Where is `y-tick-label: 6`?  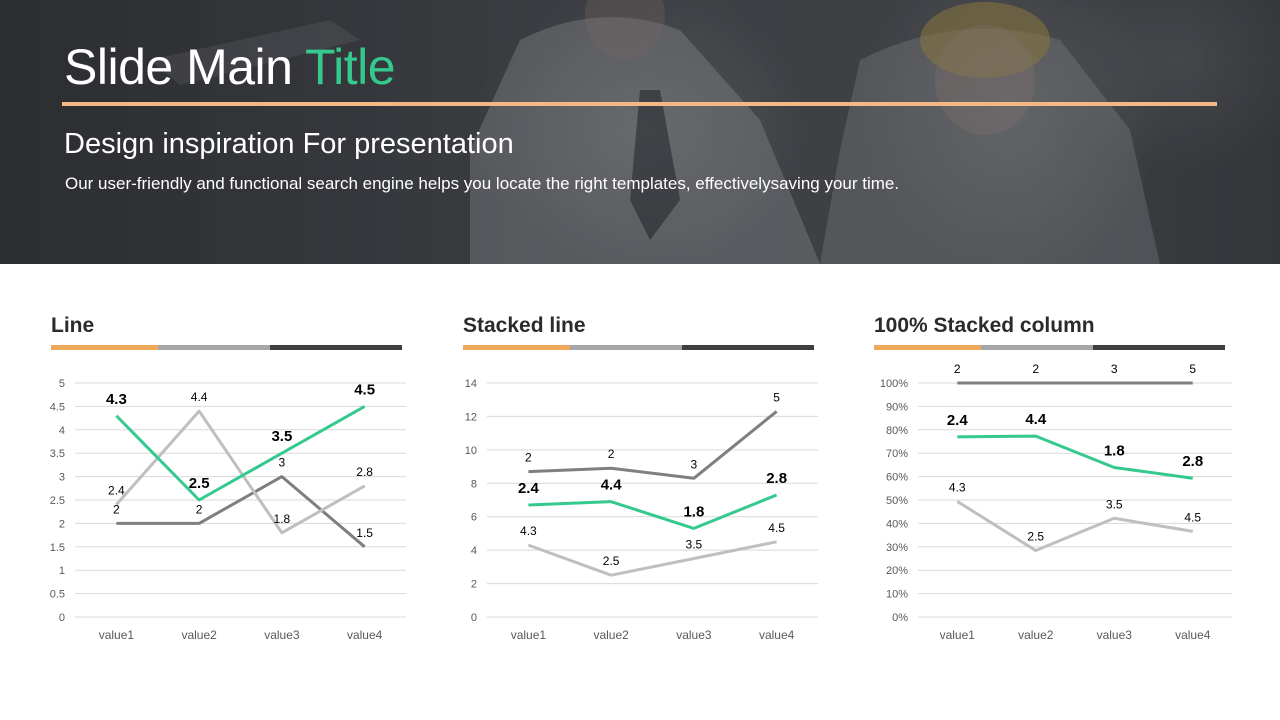 y-tick-label: 6 is located at coordinates (474, 518).